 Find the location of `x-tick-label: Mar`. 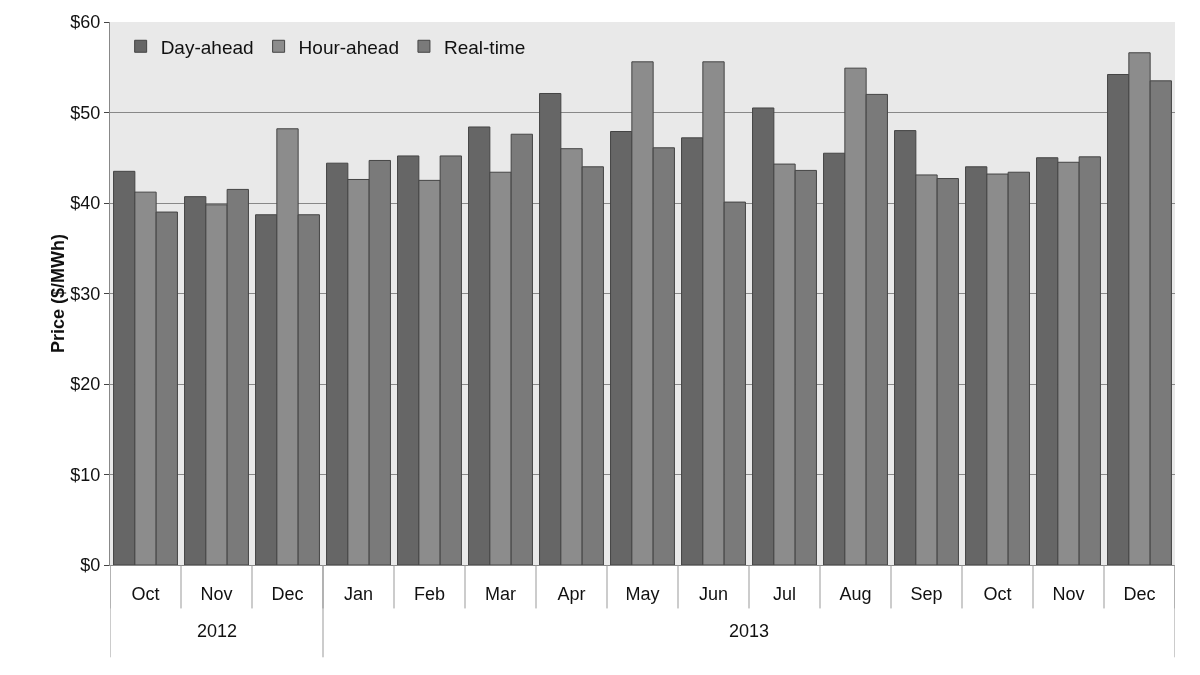

x-tick-label: Mar is located at coordinates (500, 593).